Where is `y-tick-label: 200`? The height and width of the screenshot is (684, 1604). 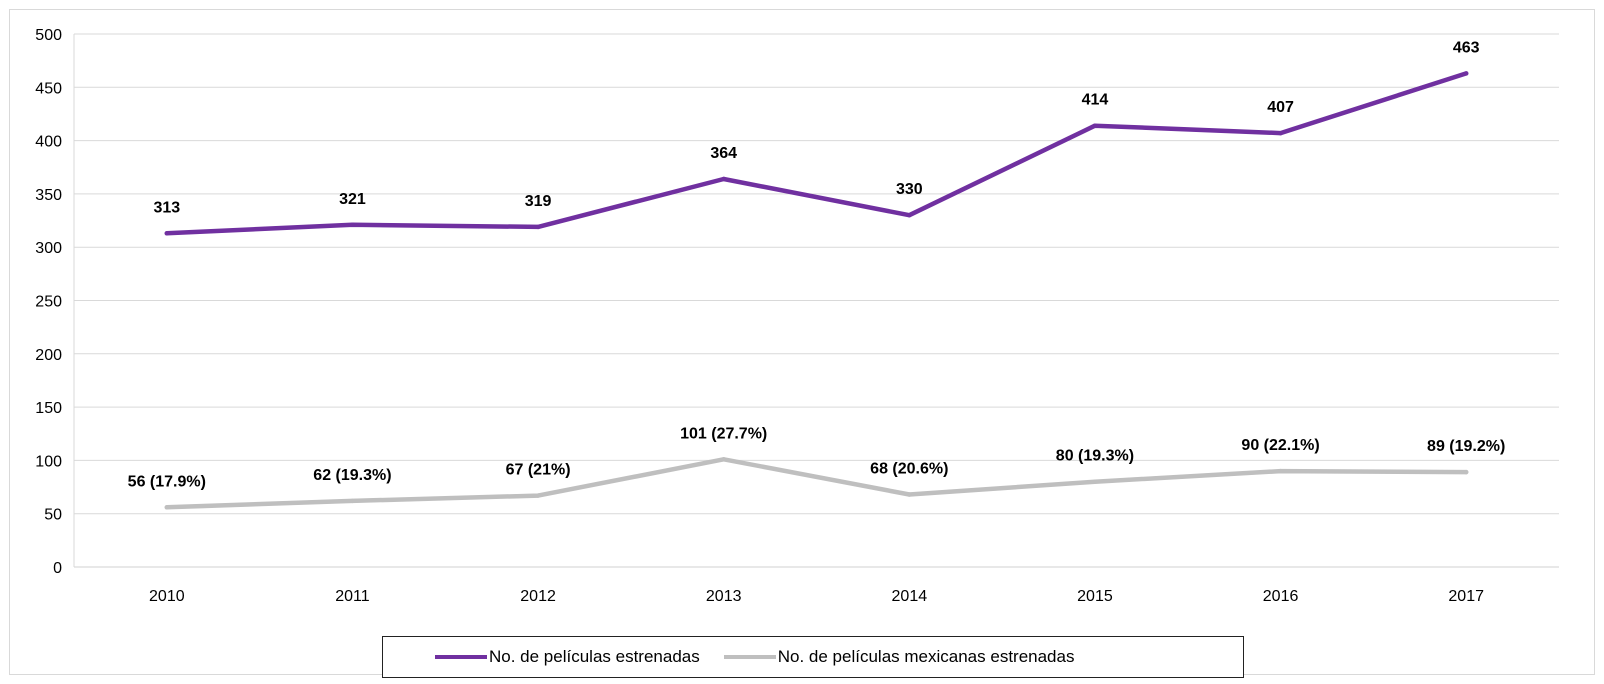 y-tick-label: 200 is located at coordinates (48, 355).